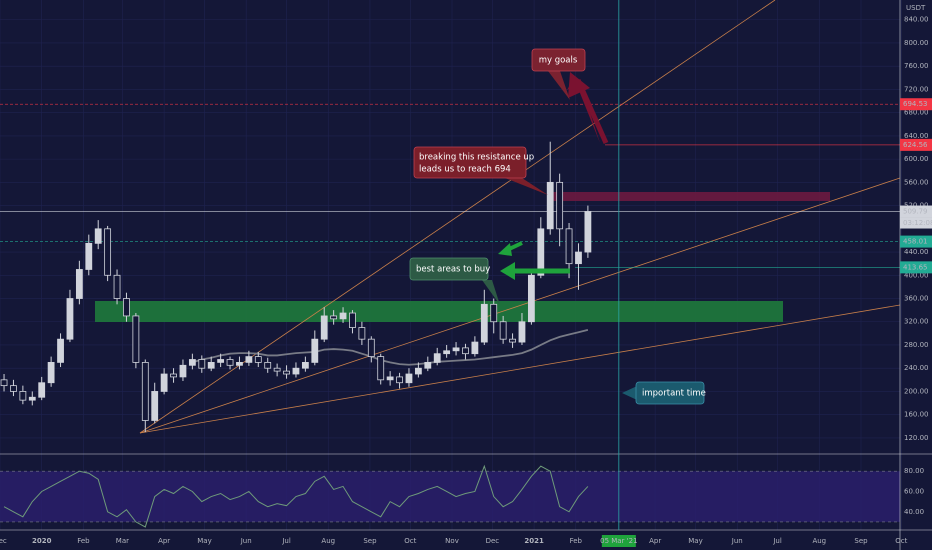  Describe the element at coordinates (916, 345) in the screenshot. I see `y-tick-label: 280.00` at that location.